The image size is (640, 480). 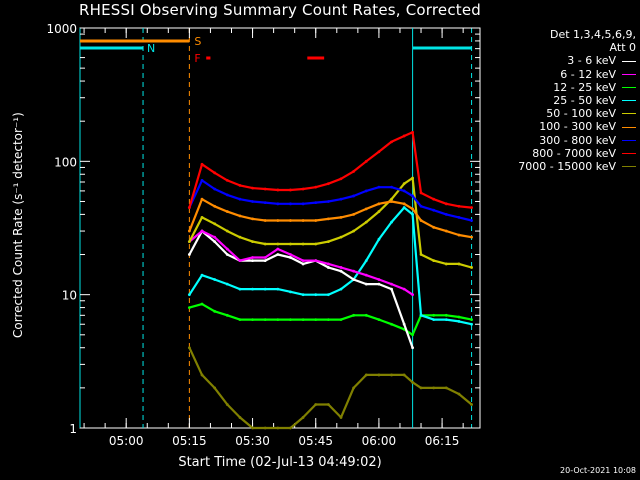 I want to click on legend-entry: 12 - 25 keV, so click(x=560, y=87).